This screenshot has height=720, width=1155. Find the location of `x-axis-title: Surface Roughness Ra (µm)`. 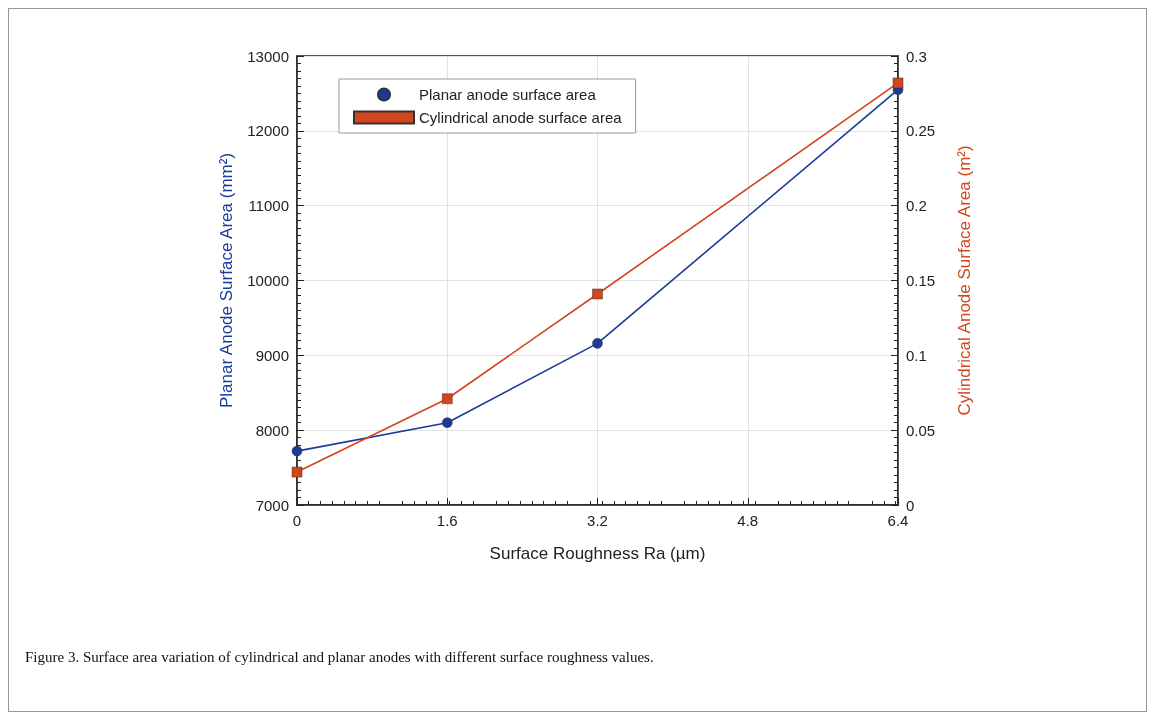

x-axis-title: Surface Roughness Ra (µm) is located at coordinates (597, 553).